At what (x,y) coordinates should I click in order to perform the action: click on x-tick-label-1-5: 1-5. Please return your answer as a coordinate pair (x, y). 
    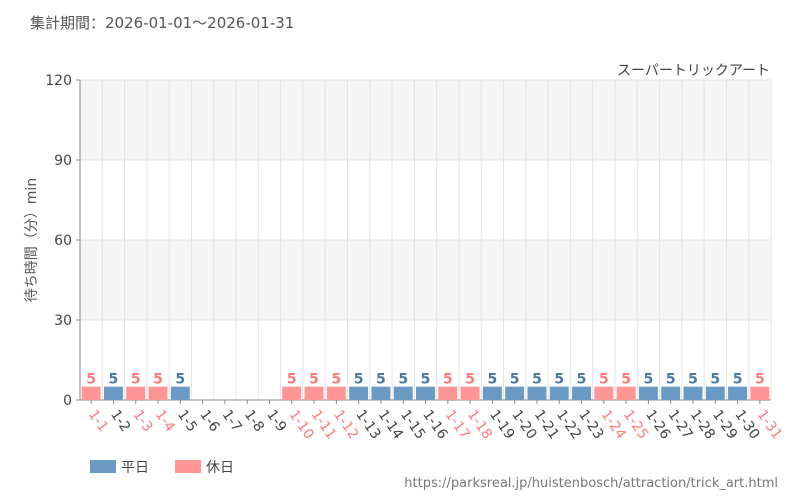
    Looking at the image, I should click on (187, 421).